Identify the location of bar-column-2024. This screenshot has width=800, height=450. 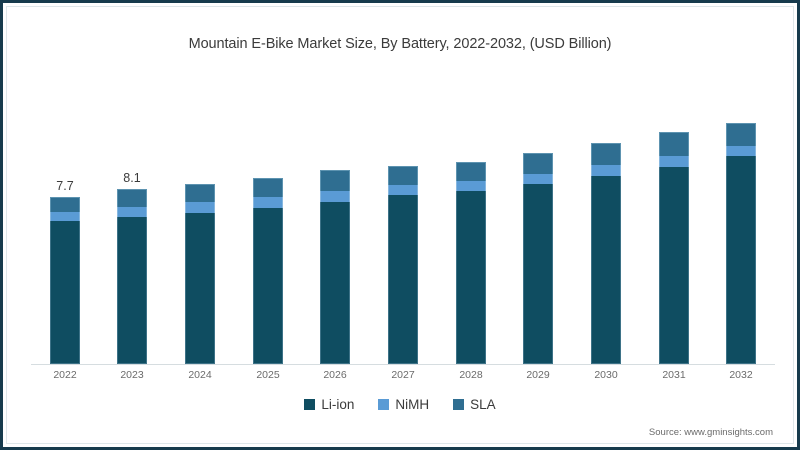
(200, 274).